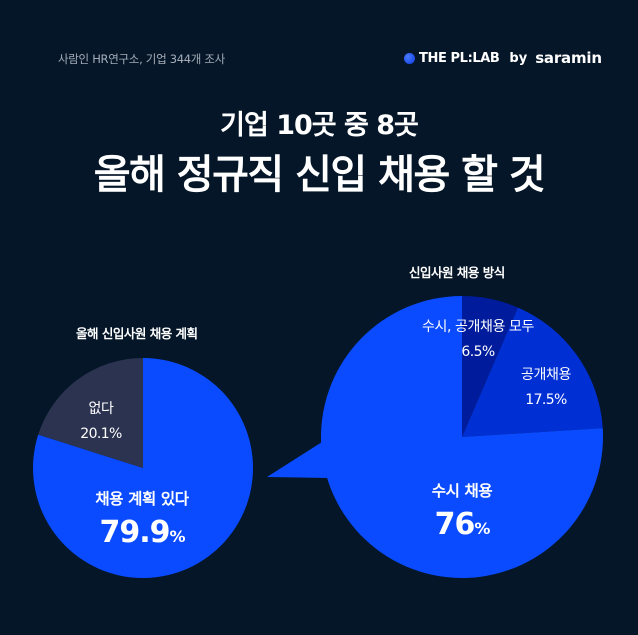  What do you see at coordinates (518, 58) in the screenshot?
I see `brand-by: by` at bounding box center [518, 58].